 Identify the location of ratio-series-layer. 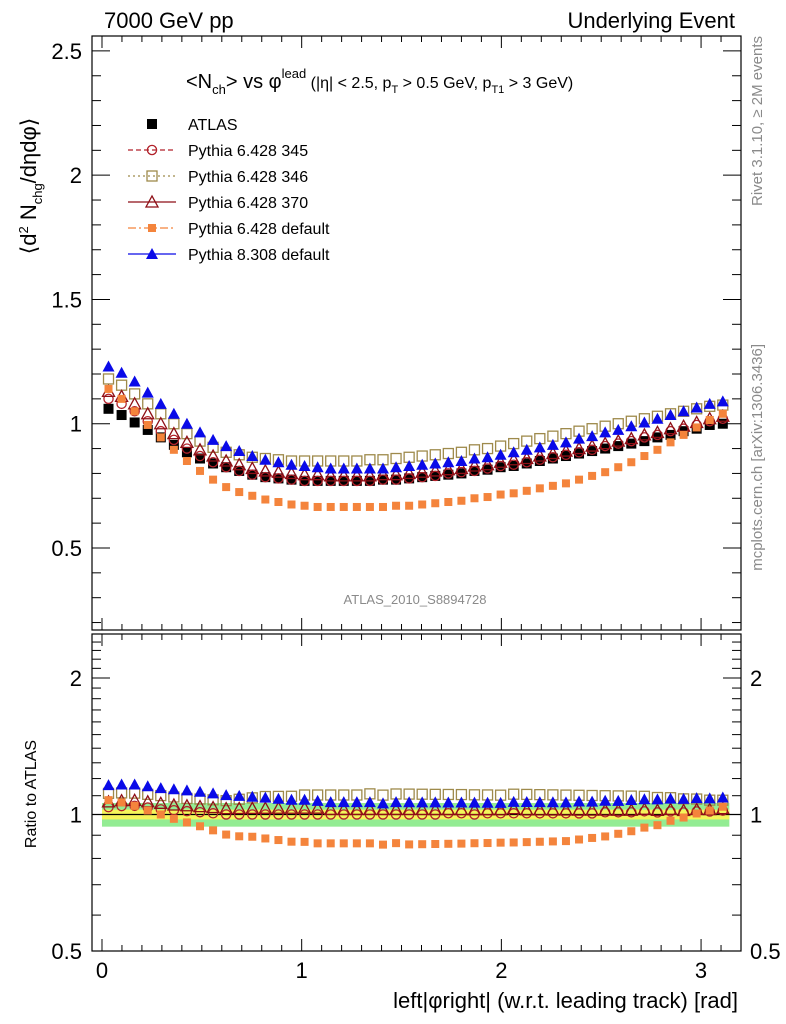
(415, 813).